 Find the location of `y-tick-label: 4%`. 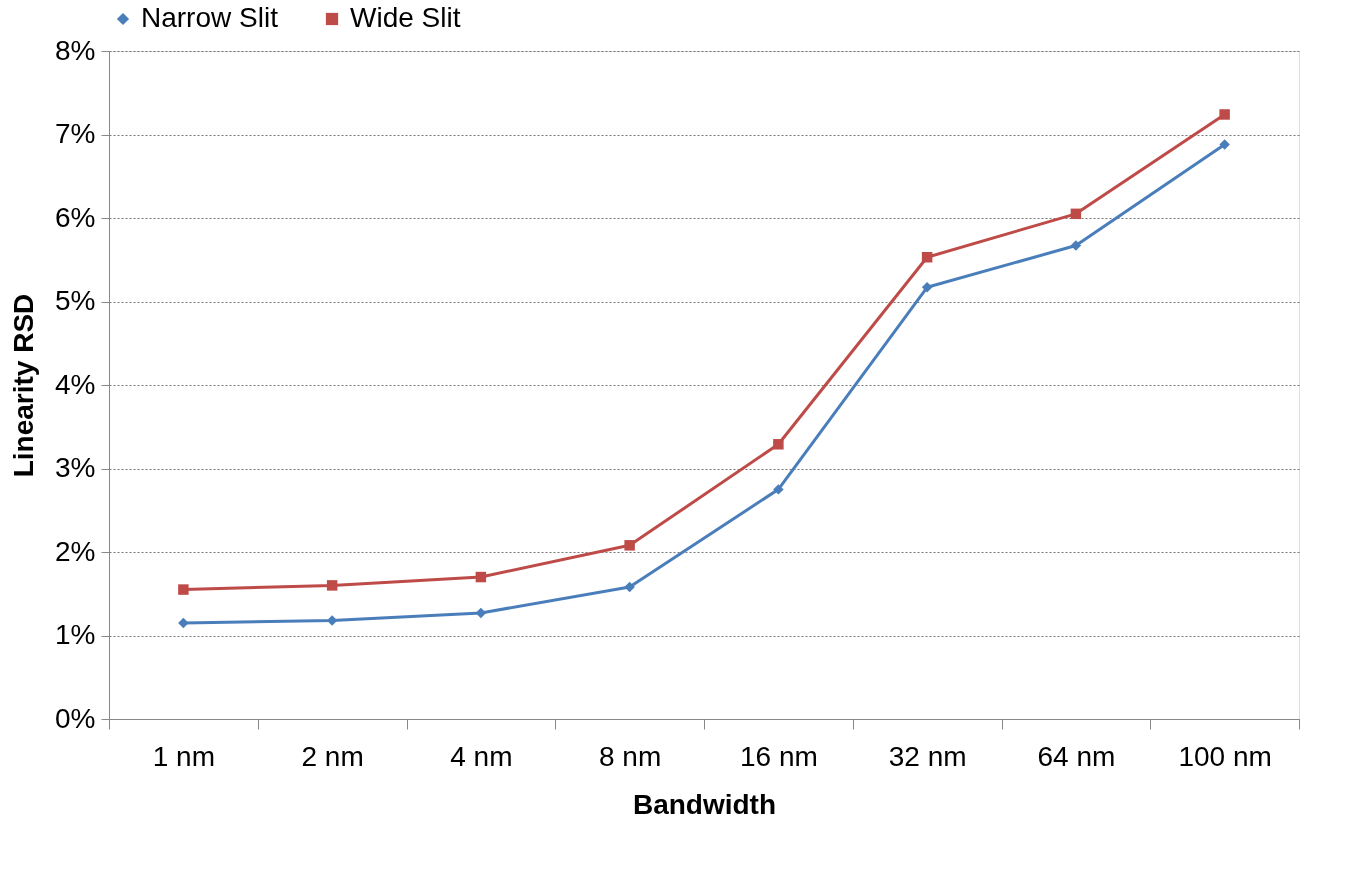

y-tick-label: 4% is located at coordinates (75, 384).